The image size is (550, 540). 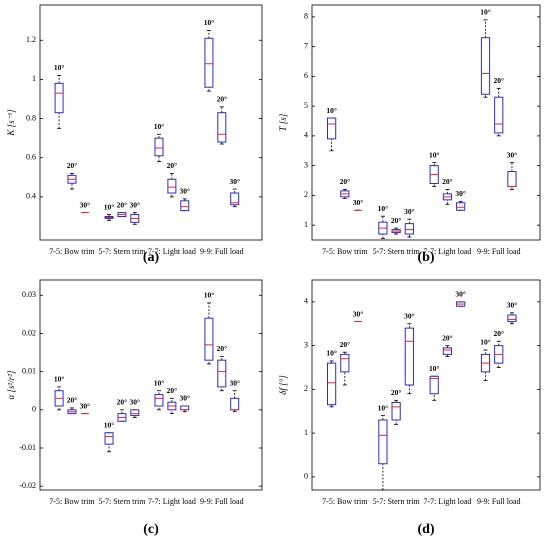 What do you see at coordinates (11, 123) in the screenshot?
I see `y-axis-label: K [s⁻¹]` at bounding box center [11, 123].